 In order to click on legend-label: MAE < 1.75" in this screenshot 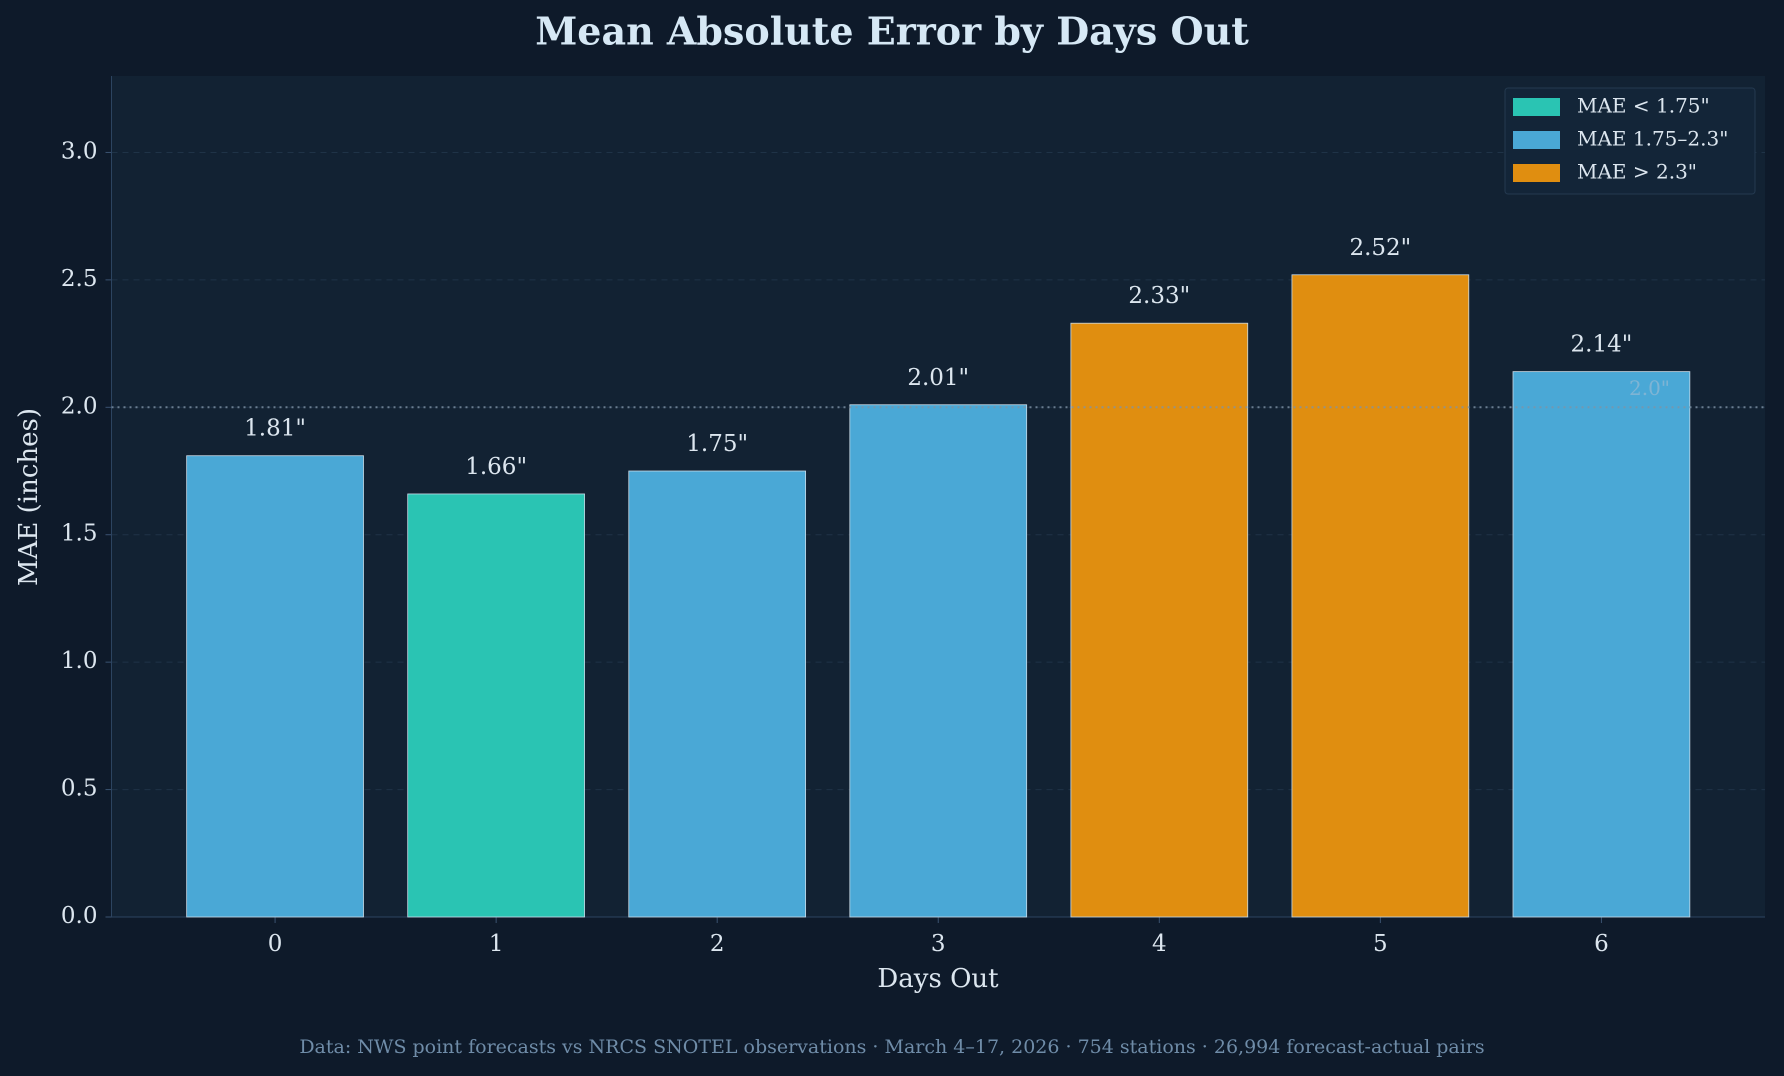, I will do `click(1643, 106)`.